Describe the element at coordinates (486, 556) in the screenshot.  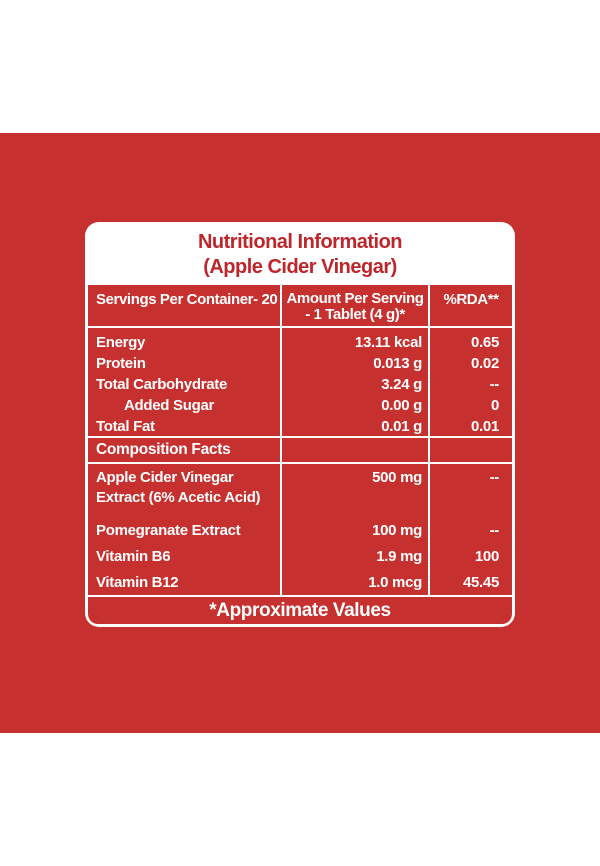
I see `ingredient-rda: 100` at that location.